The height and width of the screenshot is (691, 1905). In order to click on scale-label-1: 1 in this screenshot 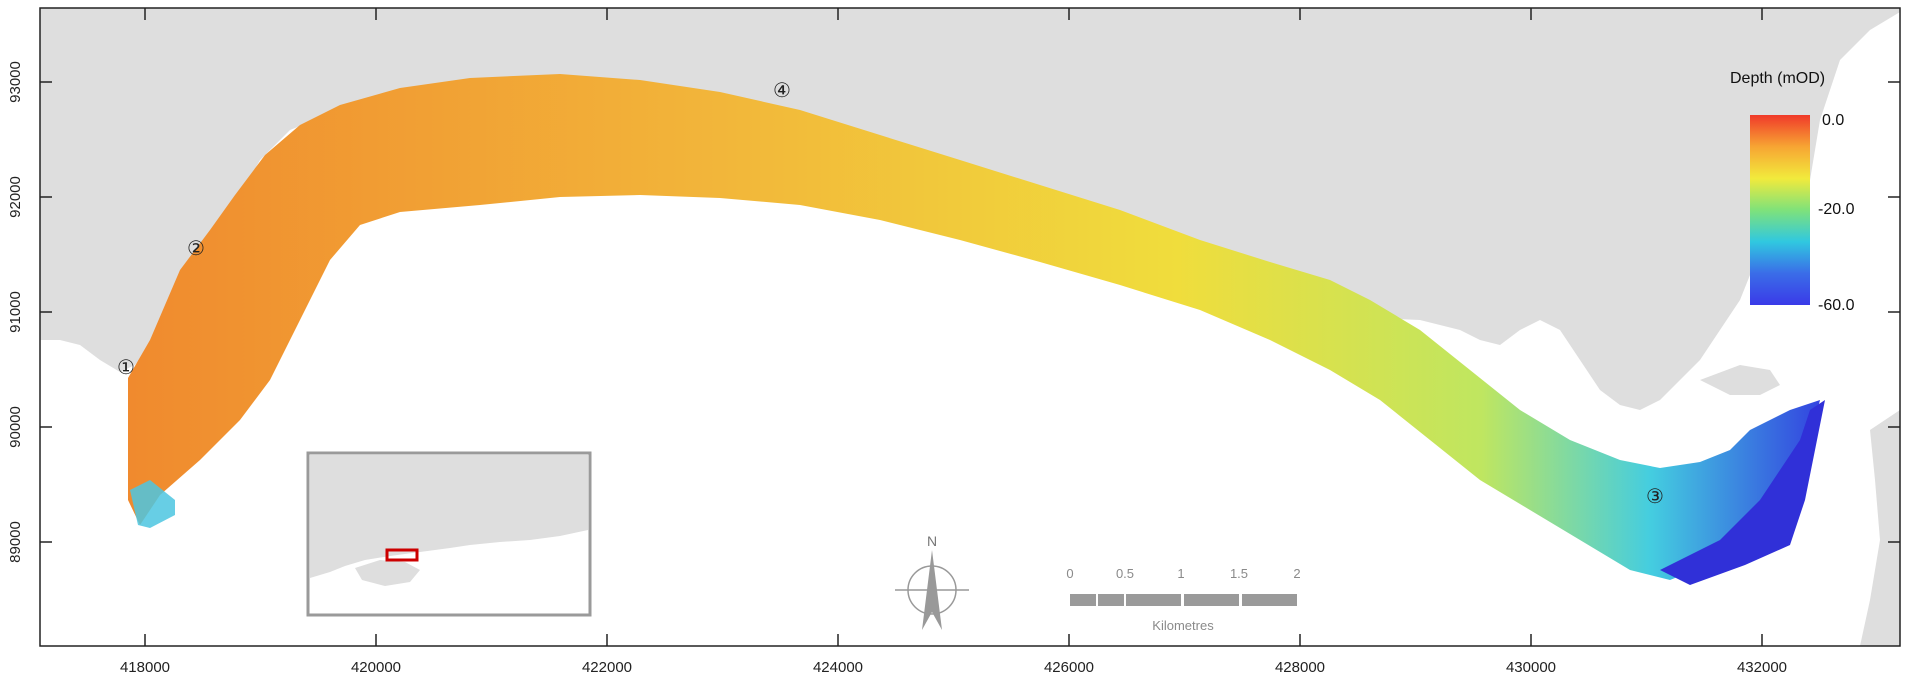, I will do `click(1180, 573)`.